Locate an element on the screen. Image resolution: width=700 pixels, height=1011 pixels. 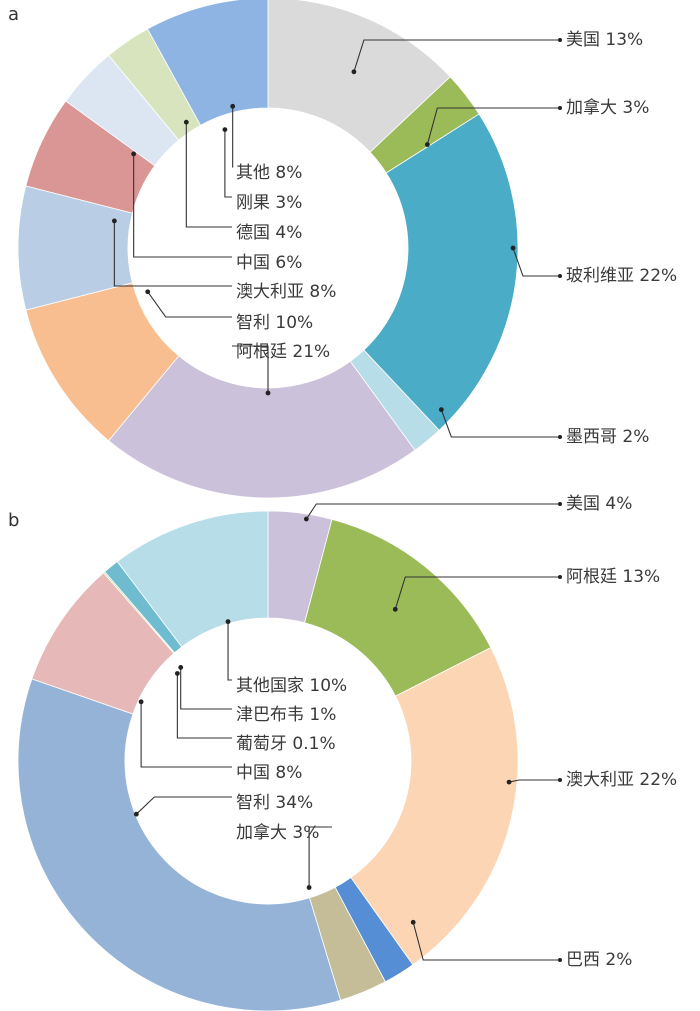
slice-label-b-2: 澳大利亚 22% is located at coordinates (621, 780).